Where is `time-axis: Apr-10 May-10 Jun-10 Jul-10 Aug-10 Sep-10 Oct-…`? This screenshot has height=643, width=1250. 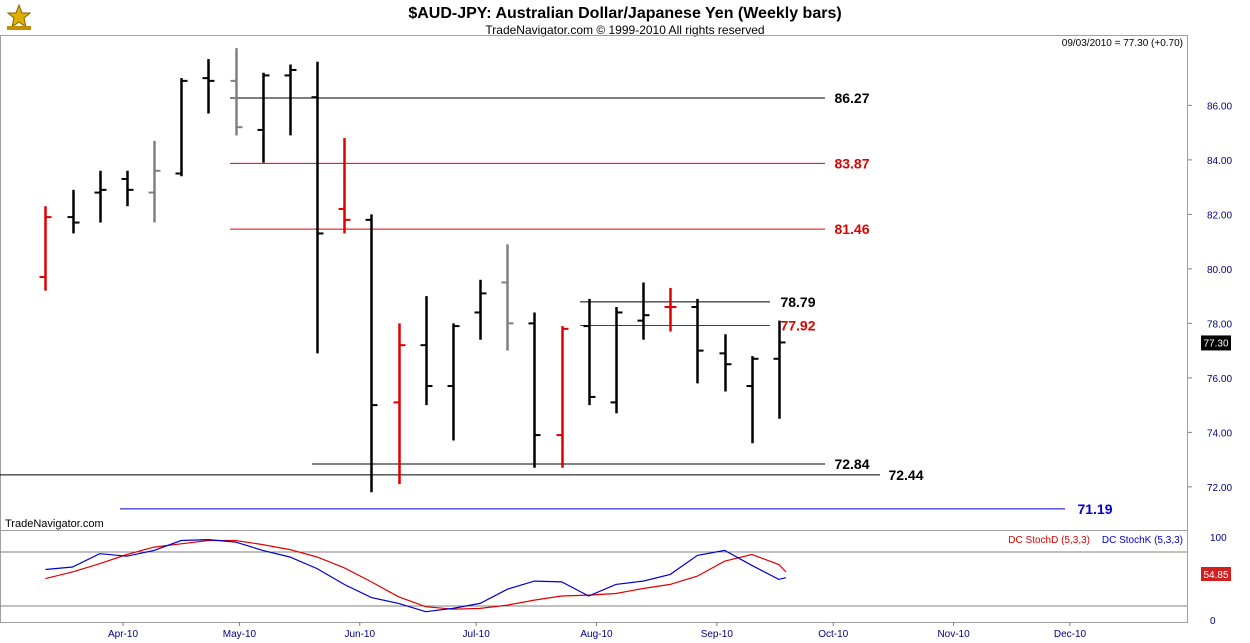
time-axis: Apr-10 May-10 Jun-10 Jul-10 Aug-10 Sep-10 Oct-… is located at coordinates (597, 631).